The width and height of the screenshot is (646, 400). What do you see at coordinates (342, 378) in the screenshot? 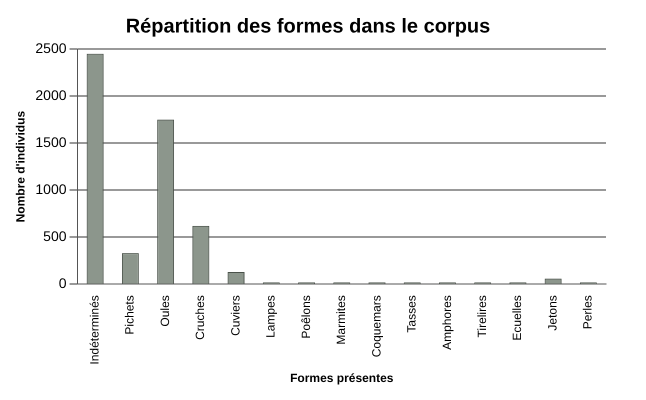
I see `x-axis-title: Formes présentes` at bounding box center [342, 378].